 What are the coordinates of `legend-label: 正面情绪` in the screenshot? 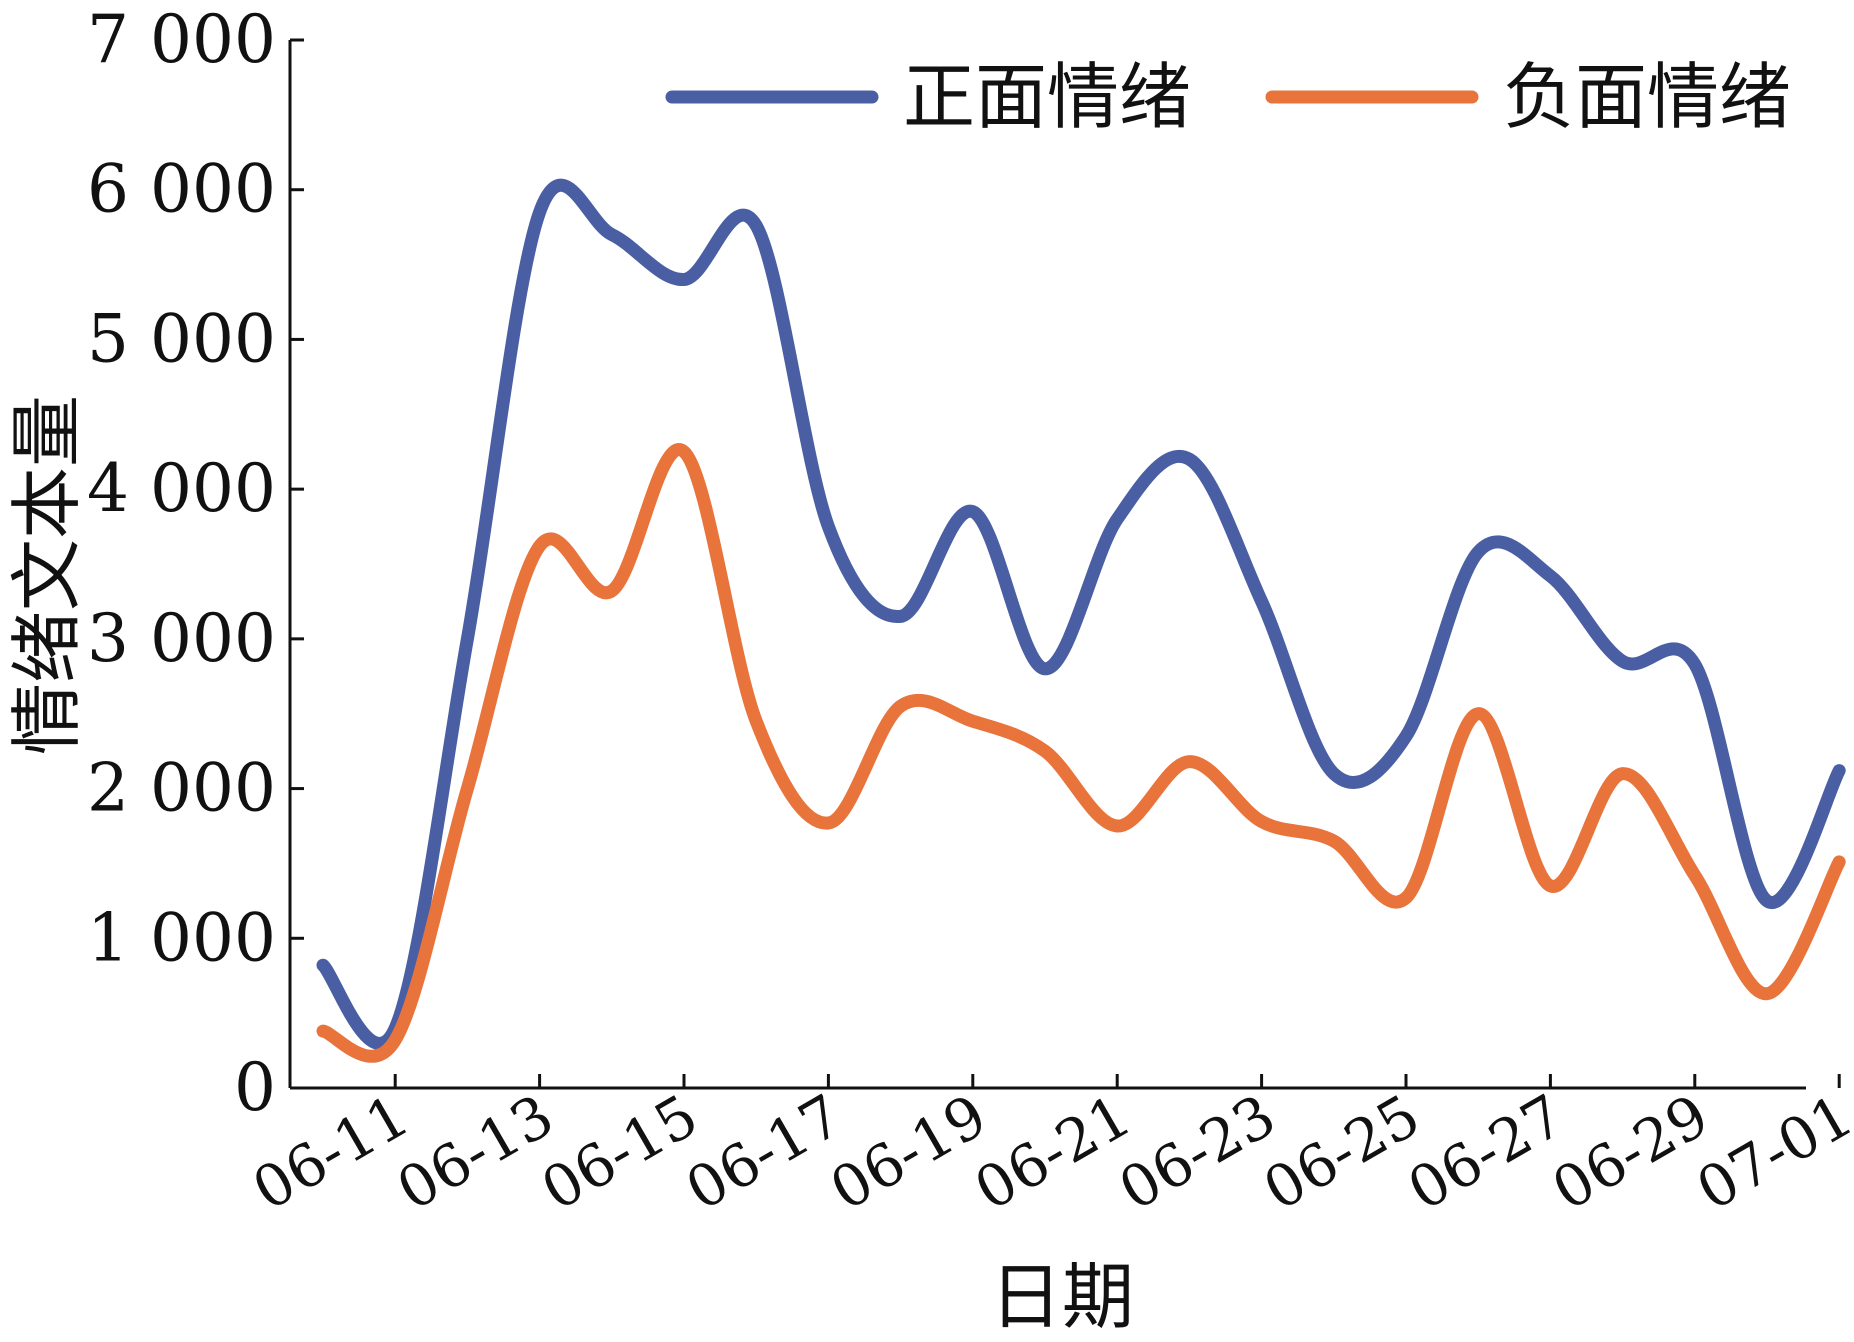 It's located at (1047, 97).